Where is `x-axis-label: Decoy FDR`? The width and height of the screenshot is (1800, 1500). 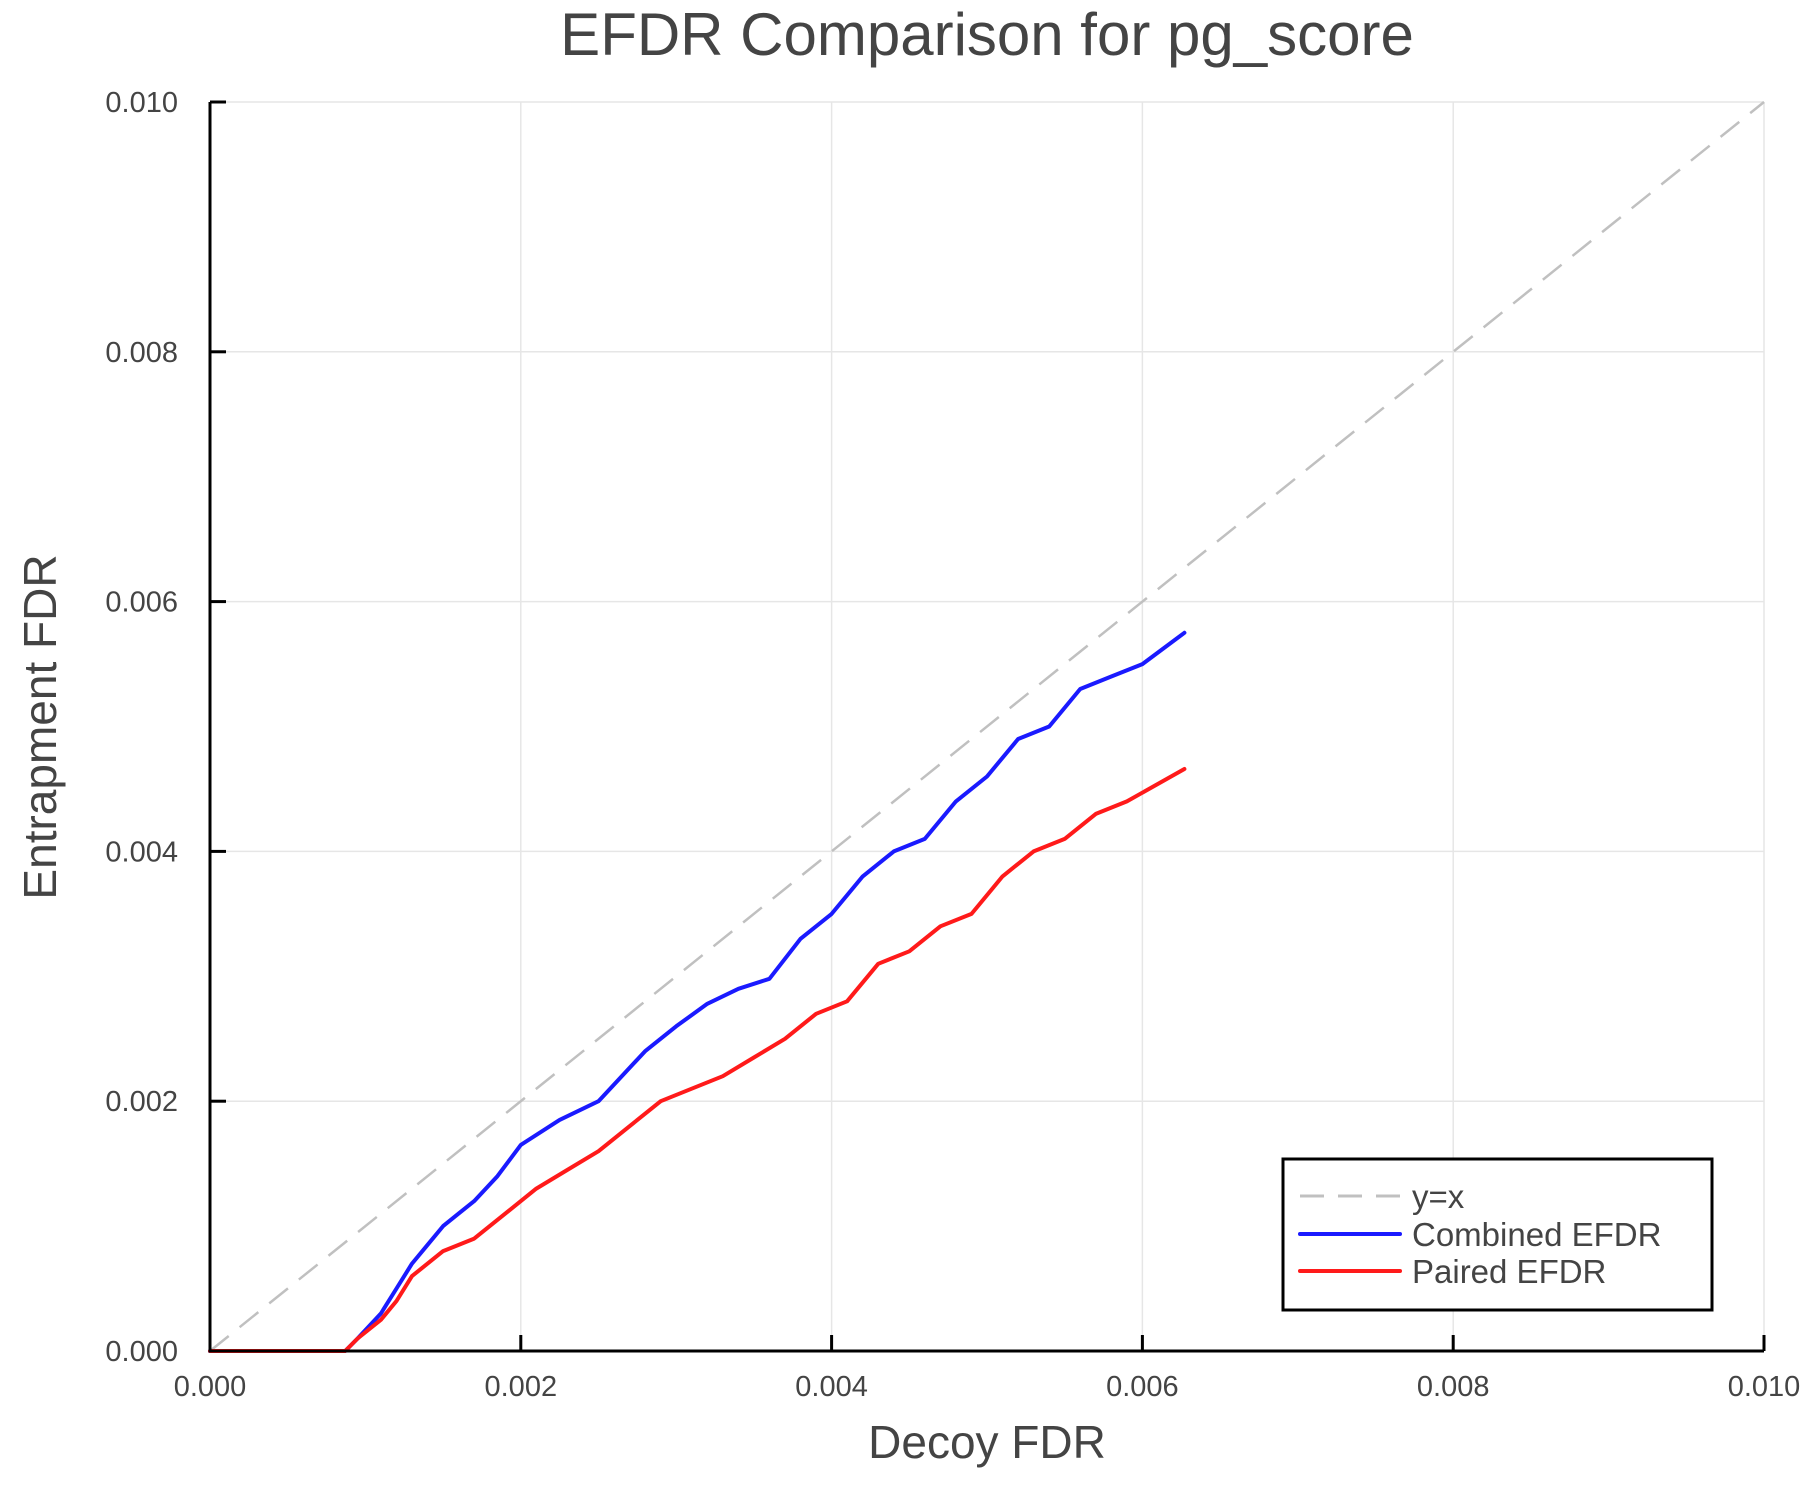
x-axis-label: Decoy FDR is located at coordinates (987, 1442).